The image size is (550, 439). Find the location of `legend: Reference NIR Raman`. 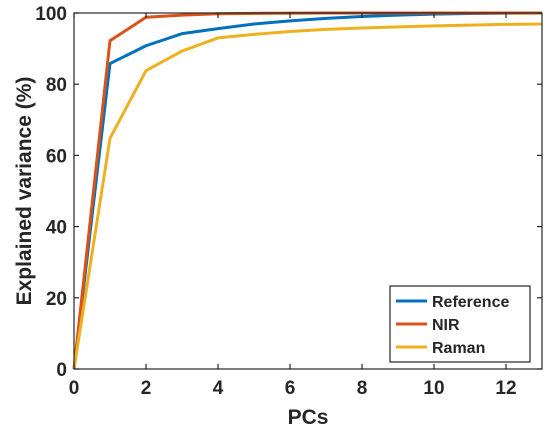

legend: Reference NIR Raman is located at coordinates (460, 324).